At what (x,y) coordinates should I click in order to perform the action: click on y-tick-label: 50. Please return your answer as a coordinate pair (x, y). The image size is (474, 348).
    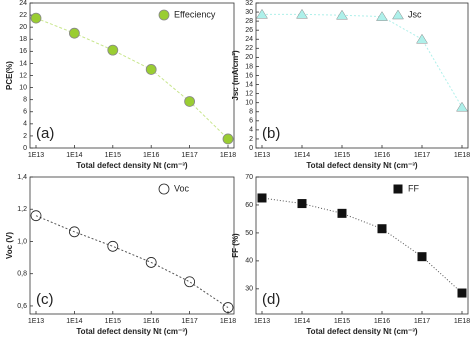
    Looking at the image, I should click on (249, 233).